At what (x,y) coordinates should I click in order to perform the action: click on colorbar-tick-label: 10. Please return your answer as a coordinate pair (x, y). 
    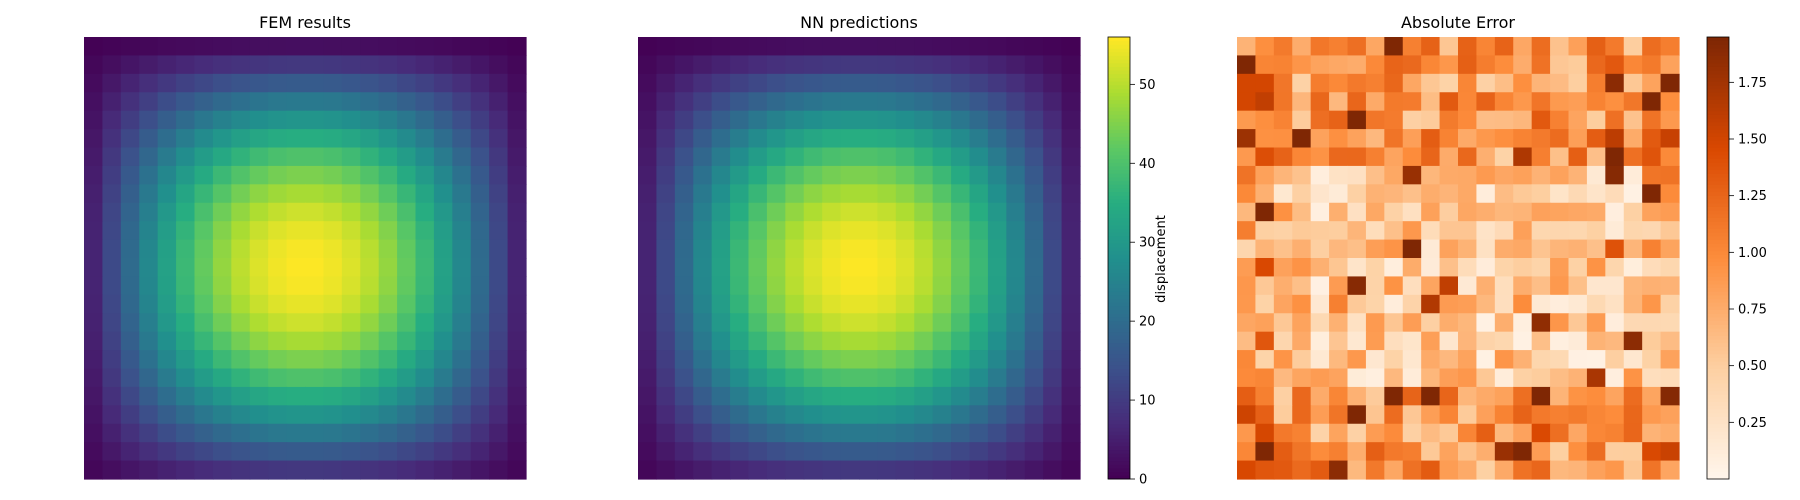
    Looking at the image, I should click on (1147, 401).